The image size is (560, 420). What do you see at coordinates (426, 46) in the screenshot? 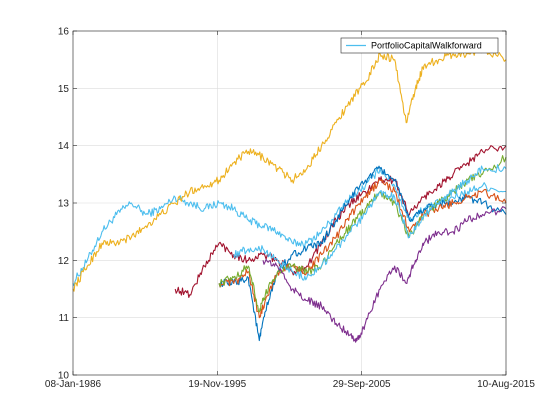
I see `legend-label: PortfolioCapitalWalkforward` at bounding box center [426, 46].